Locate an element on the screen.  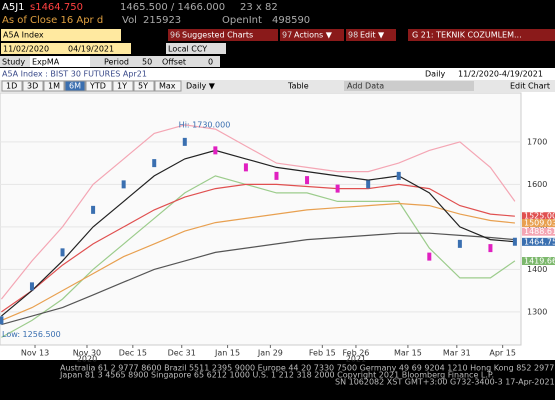
period-label: 1Y is located at coordinates (122, 86).